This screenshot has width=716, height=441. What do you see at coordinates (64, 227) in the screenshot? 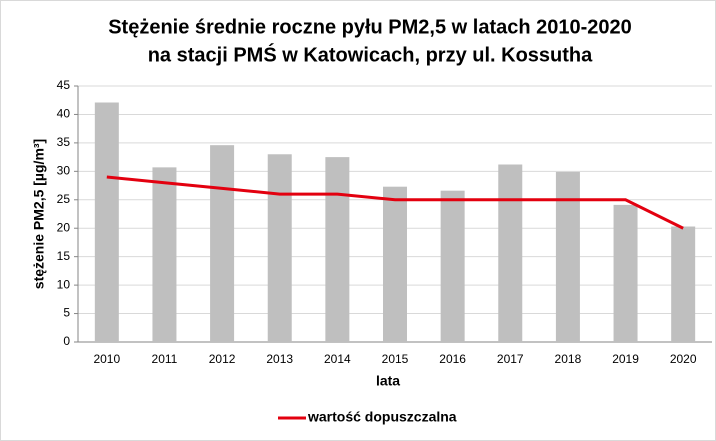
I see `y-tick-label: 20` at bounding box center [64, 227].